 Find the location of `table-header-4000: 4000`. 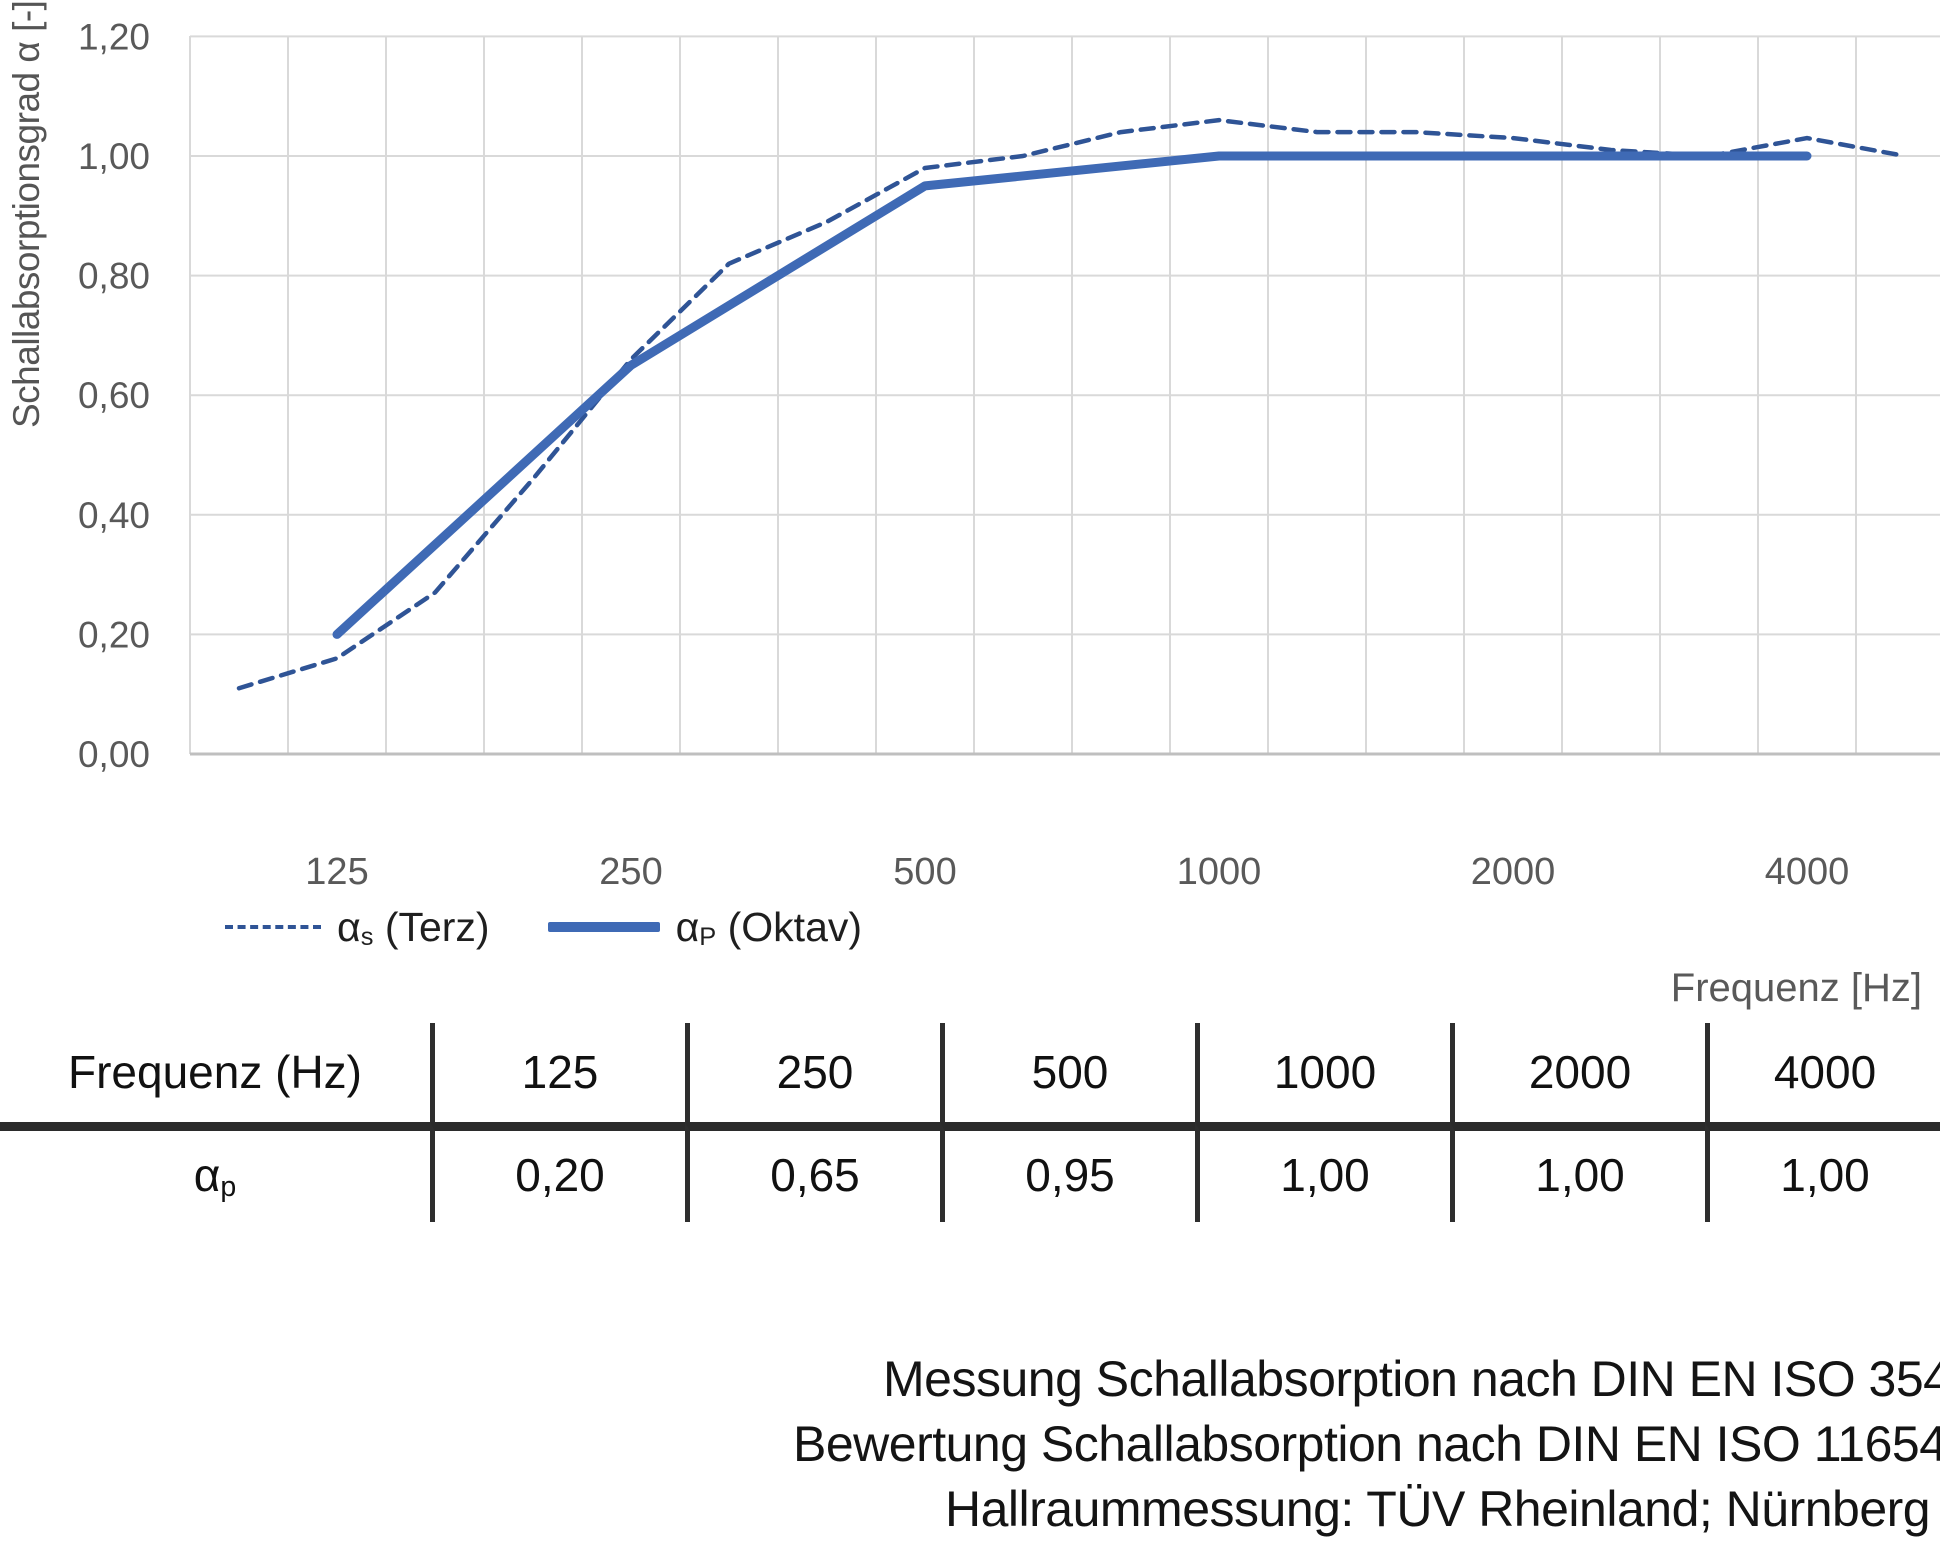

table-header-4000: 4000 is located at coordinates (1822, 1072).